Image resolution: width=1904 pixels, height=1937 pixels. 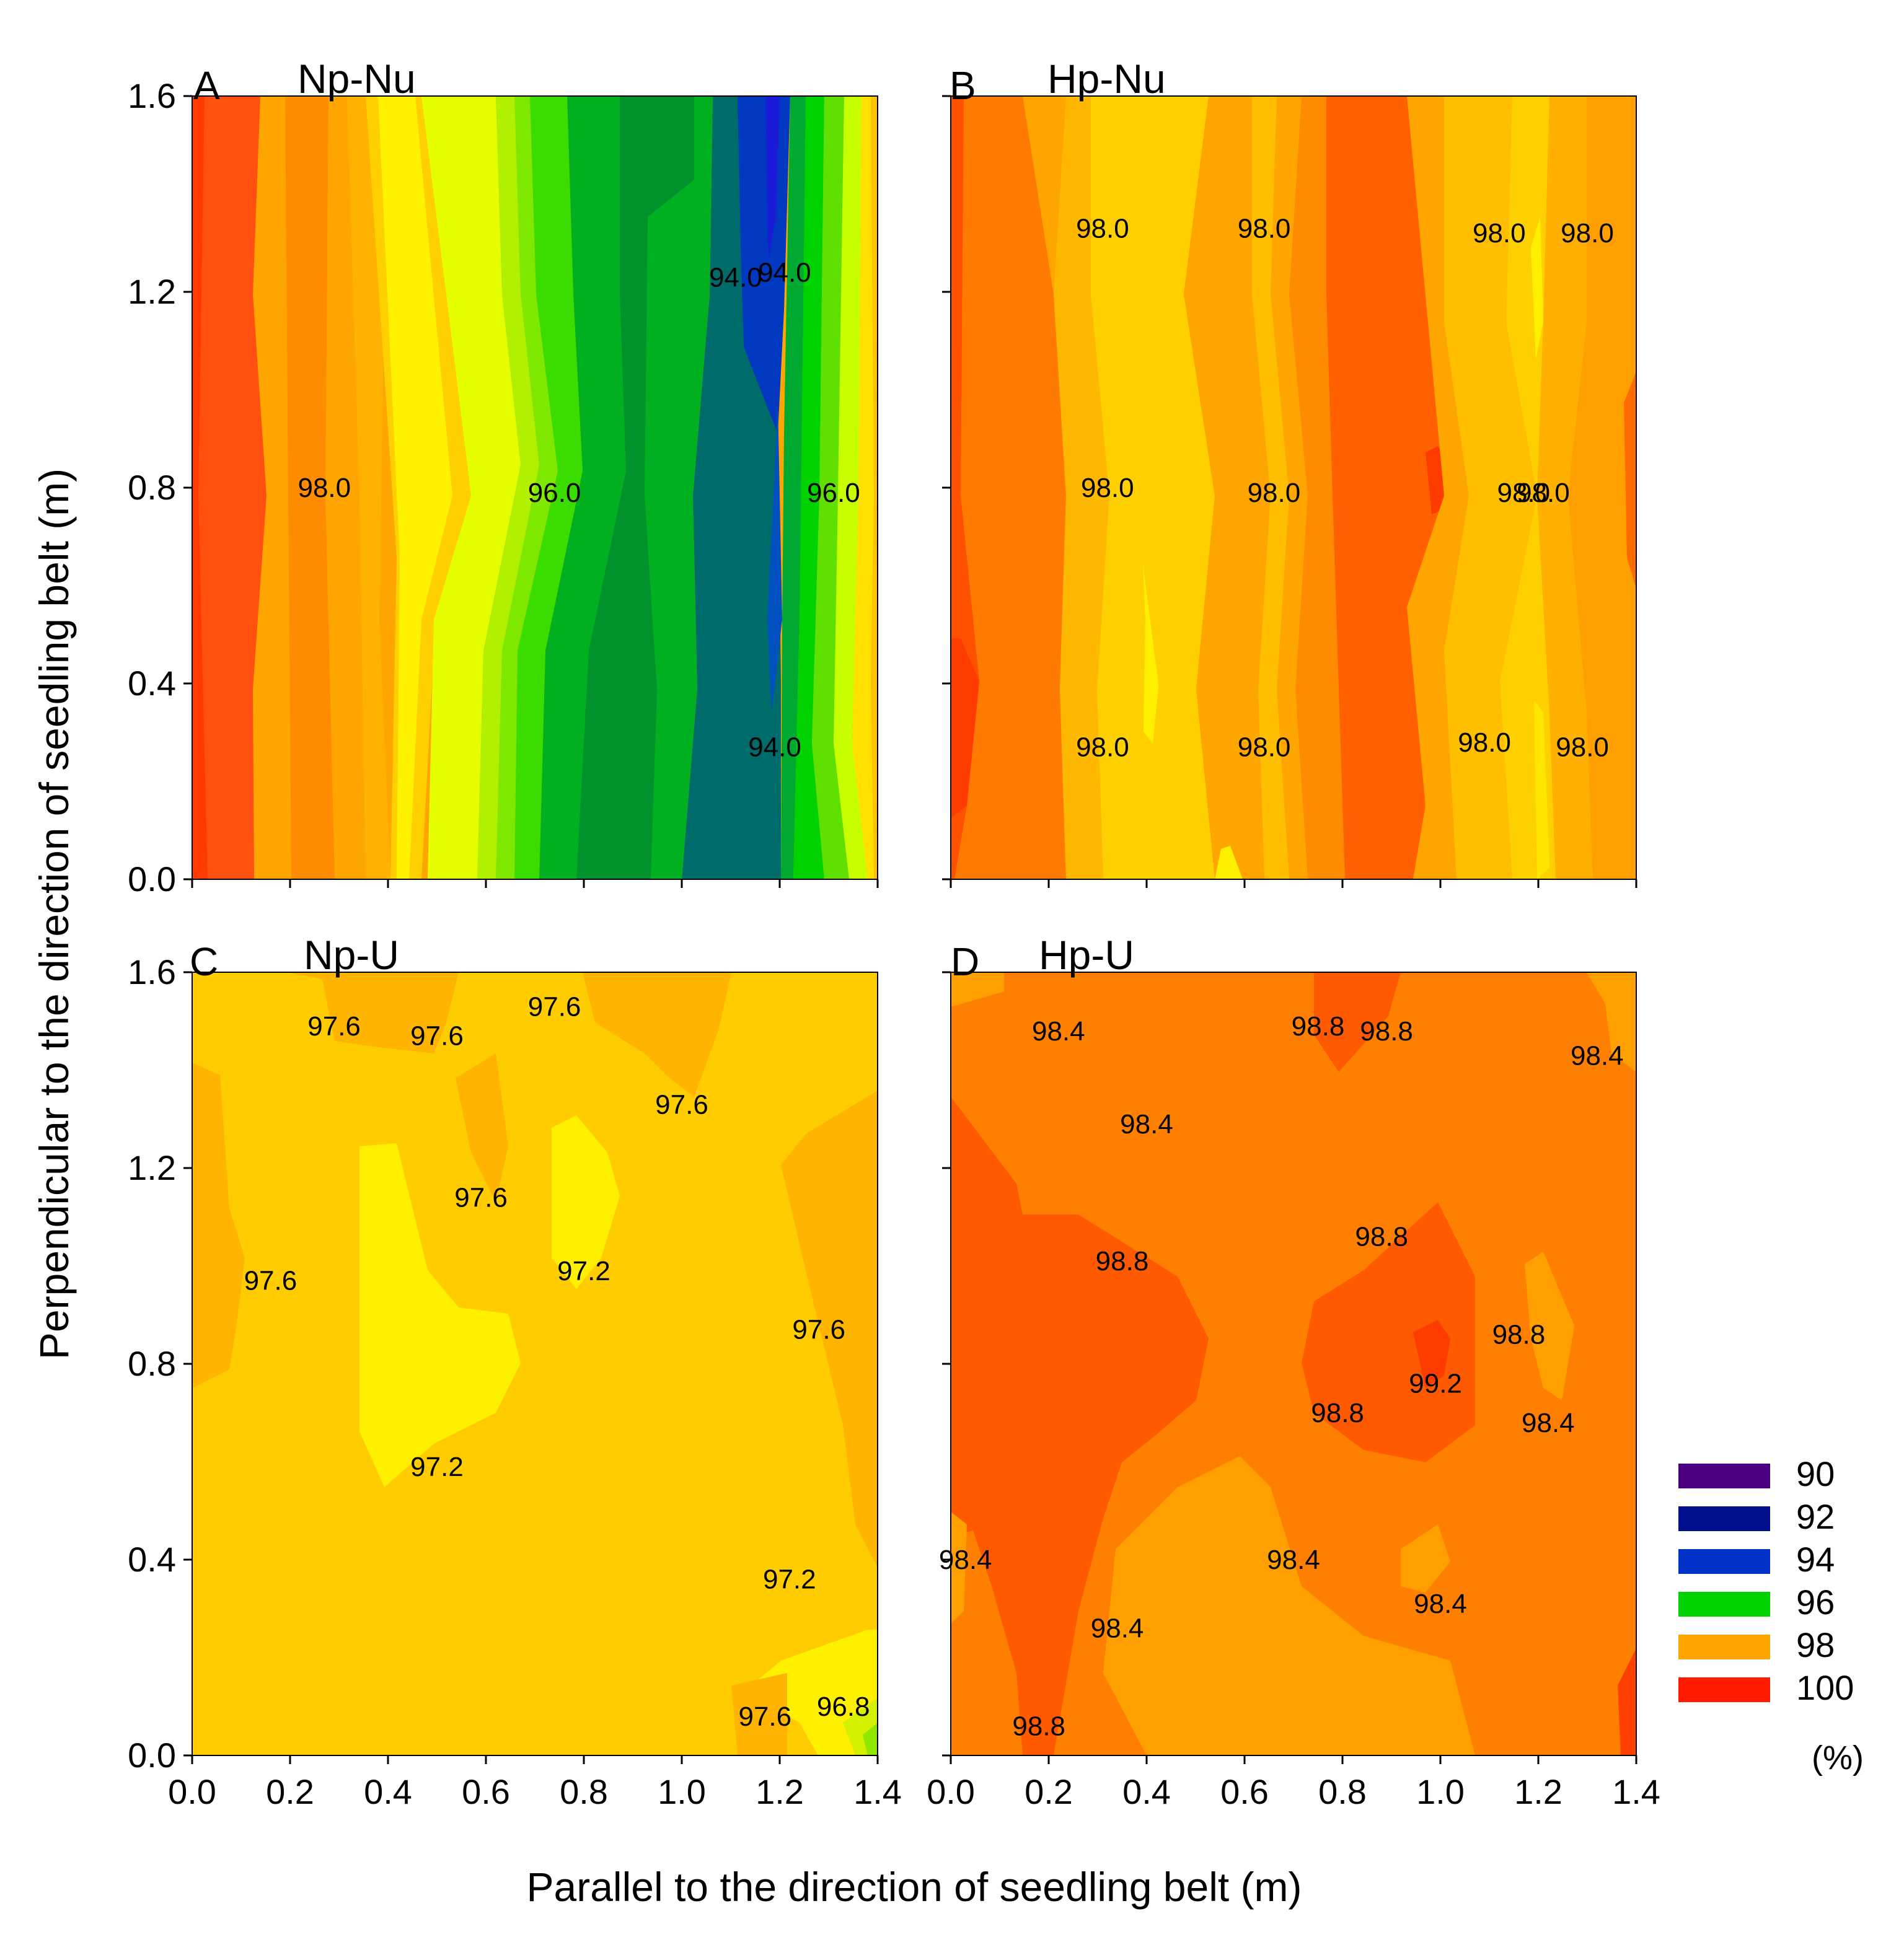 What do you see at coordinates (1838, 1758) in the screenshot?
I see `legend-unit: (%)` at bounding box center [1838, 1758].